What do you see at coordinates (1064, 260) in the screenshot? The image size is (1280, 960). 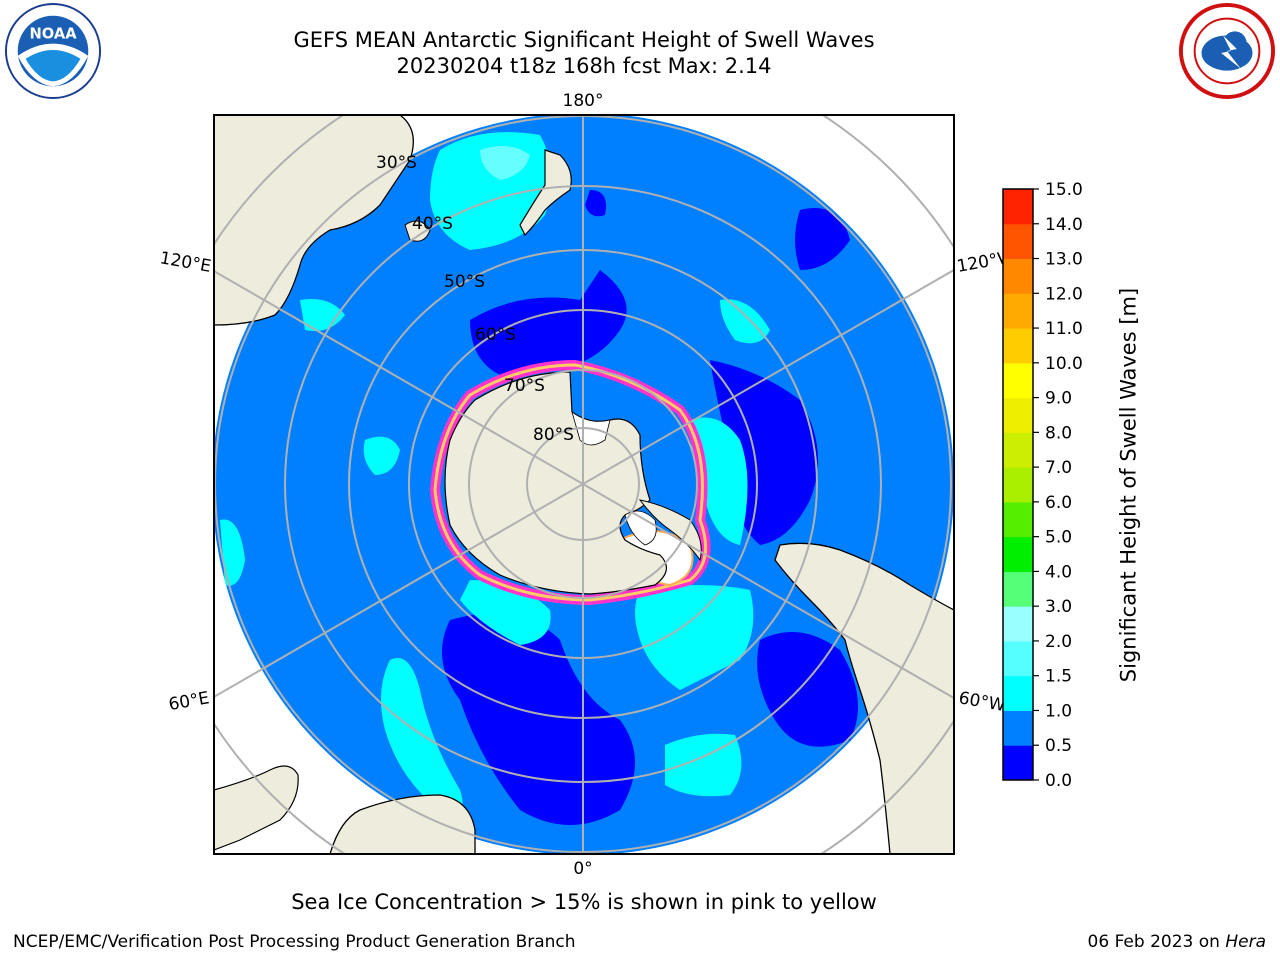 I see `colorbar-tick-label: 13.0` at bounding box center [1064, 260].